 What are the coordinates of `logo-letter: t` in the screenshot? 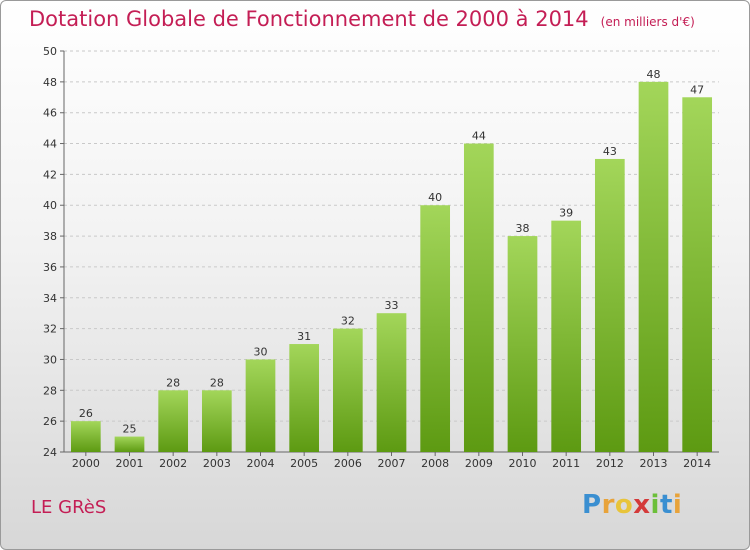 It's located at (666, 505).